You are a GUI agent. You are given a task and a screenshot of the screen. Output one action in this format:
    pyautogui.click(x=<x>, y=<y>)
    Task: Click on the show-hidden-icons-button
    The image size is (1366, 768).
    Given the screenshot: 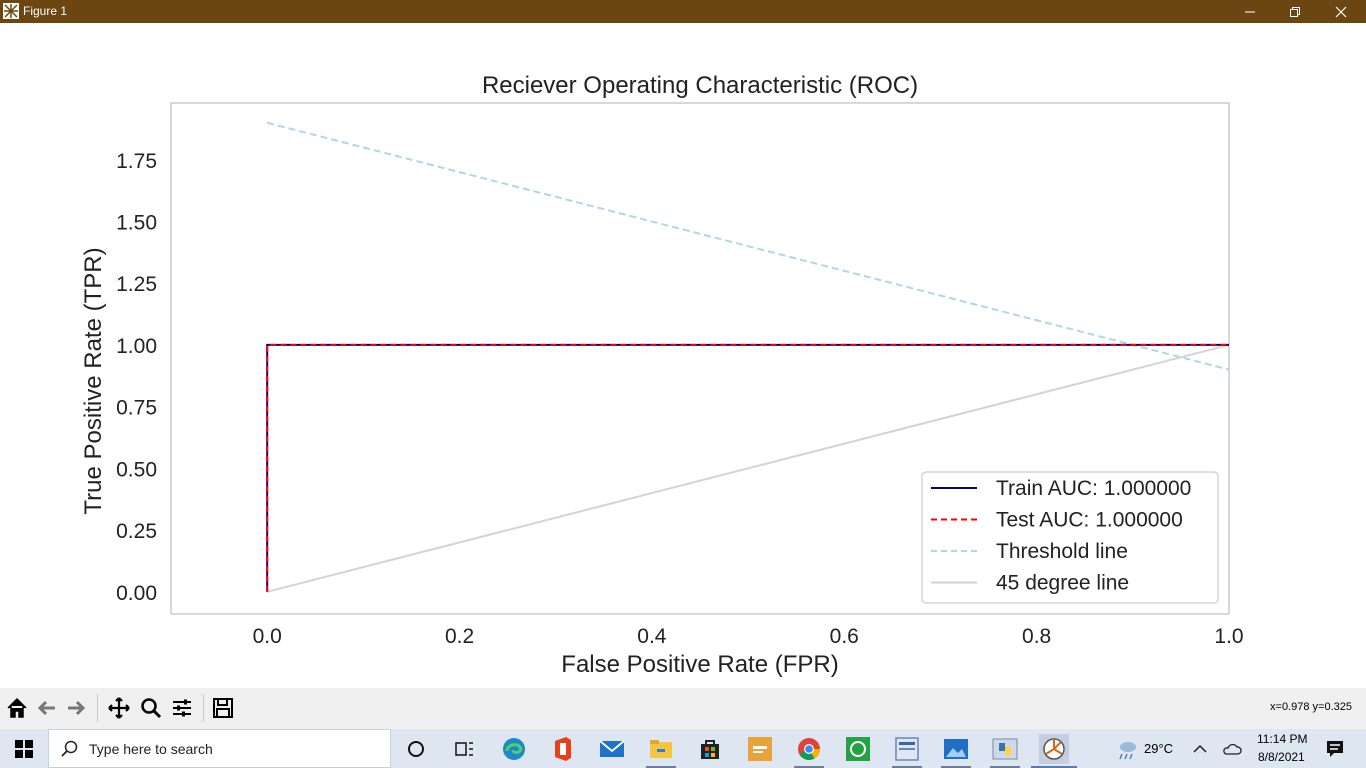 What is the action you would take?
    pyautogui.click(x=1200, y=749)
    